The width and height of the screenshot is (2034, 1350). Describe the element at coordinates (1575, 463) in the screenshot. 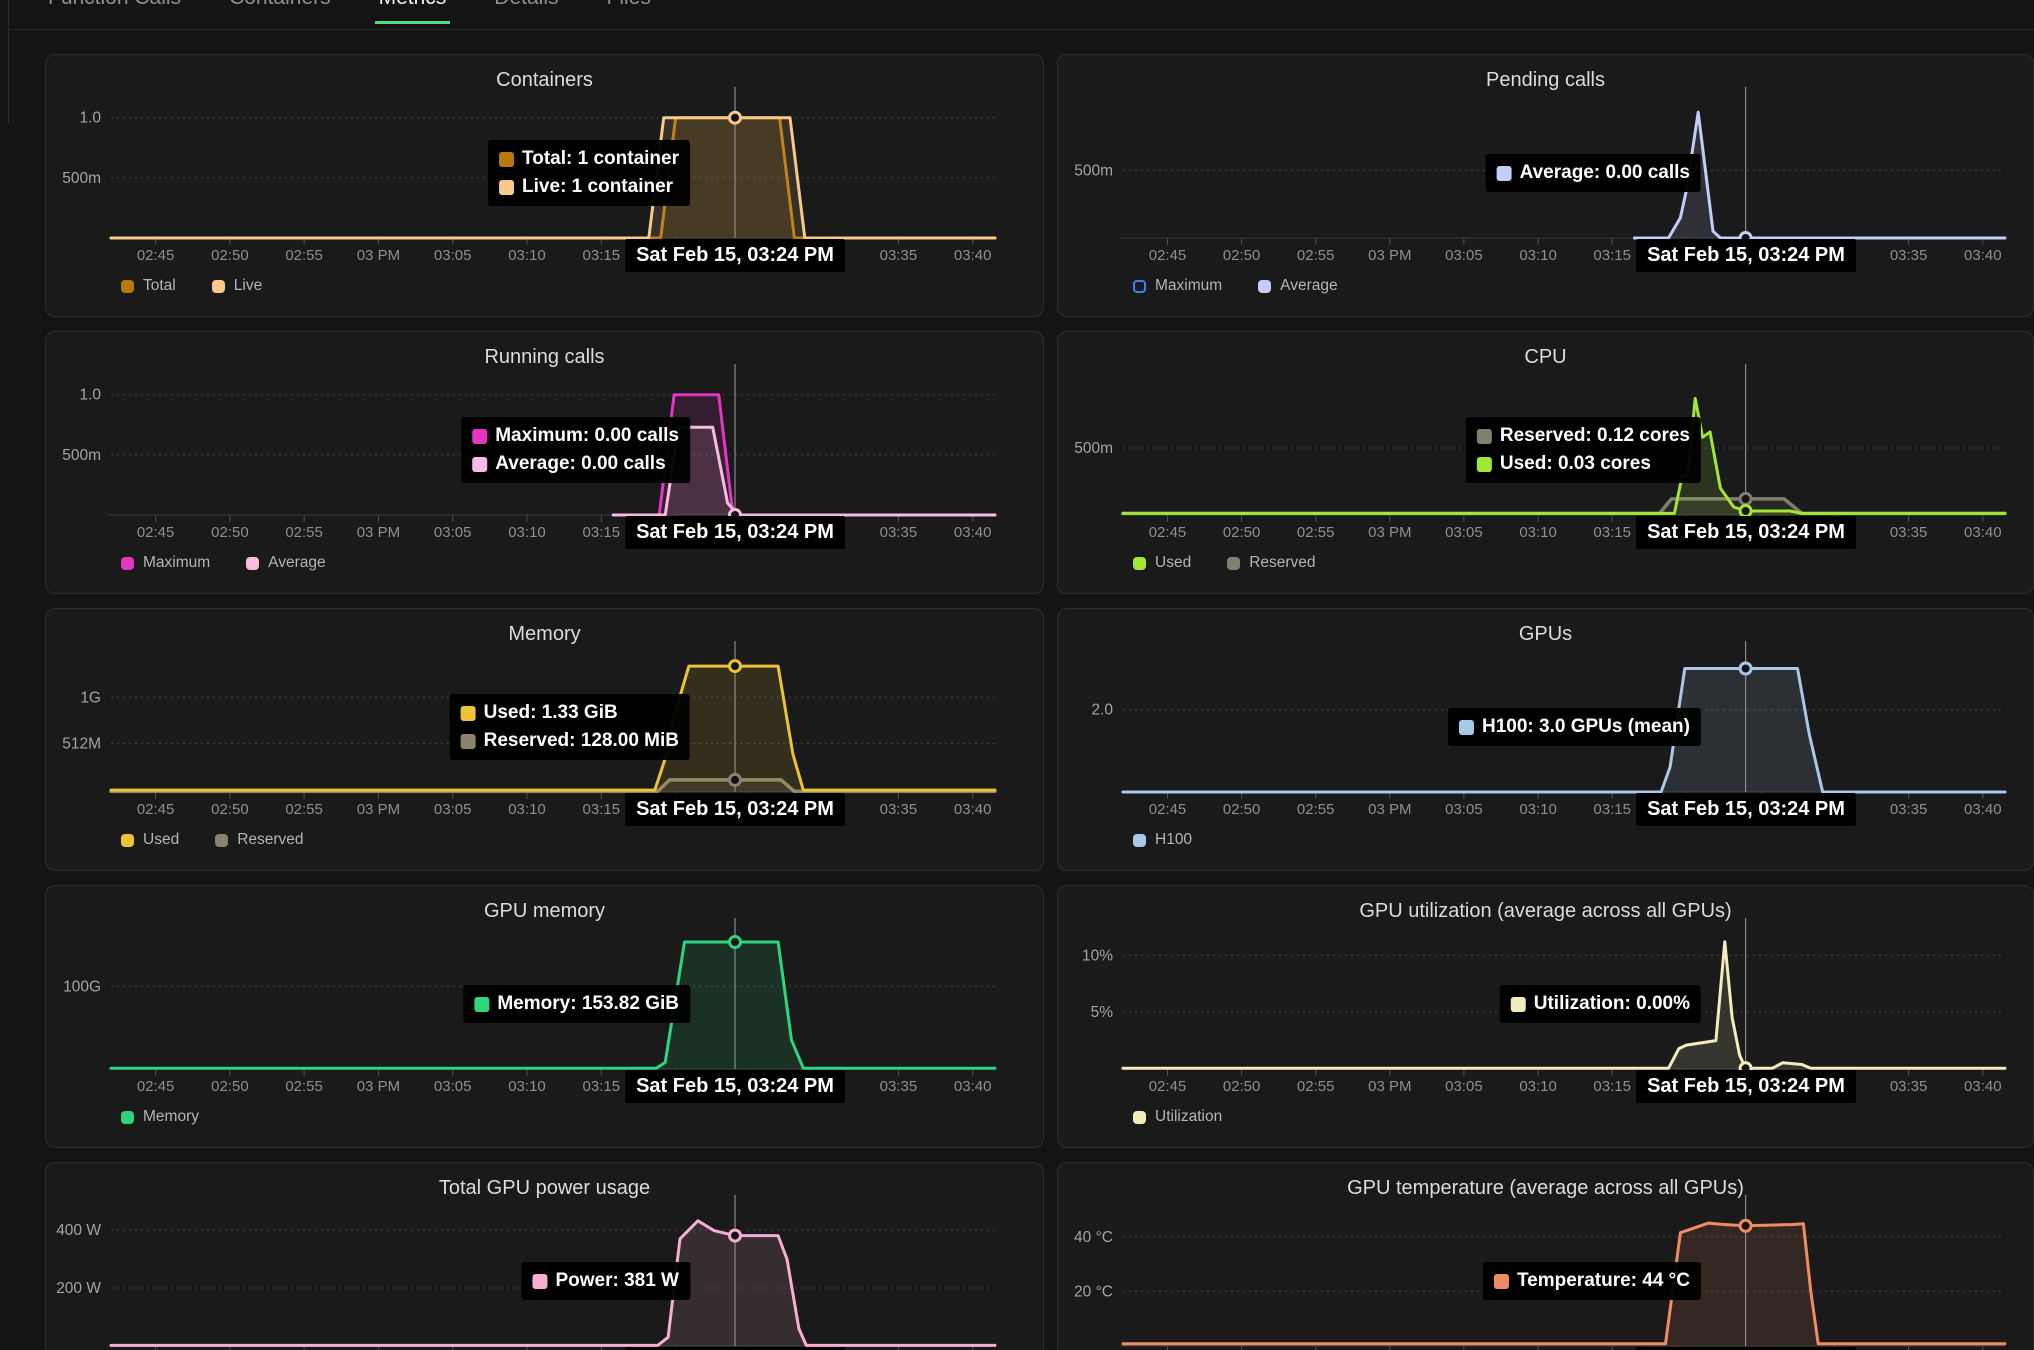

I see `tooltip-value-text: Used: 0.03 cores` at that location.